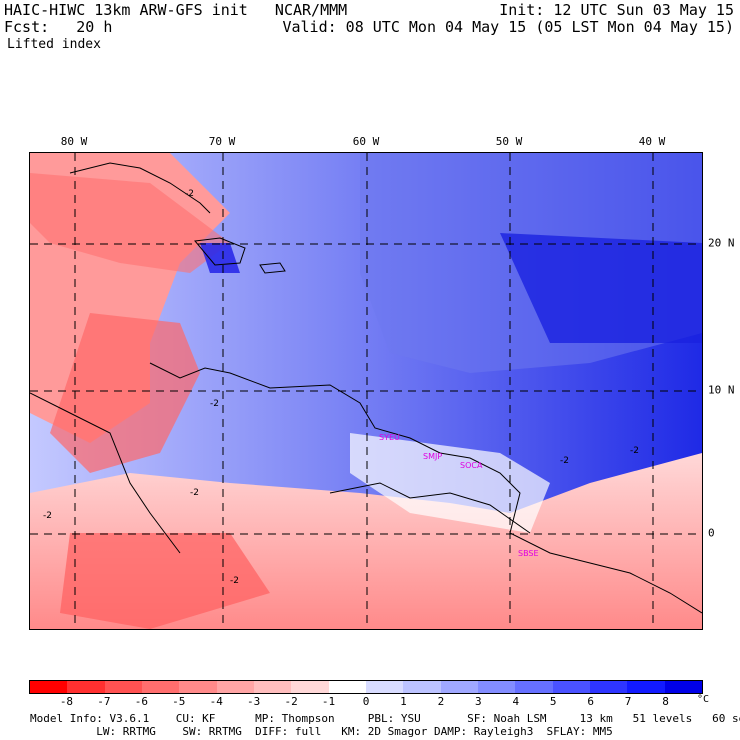  I want to click on forecast-hour: Fcst: 20 h, so click(58, 27).